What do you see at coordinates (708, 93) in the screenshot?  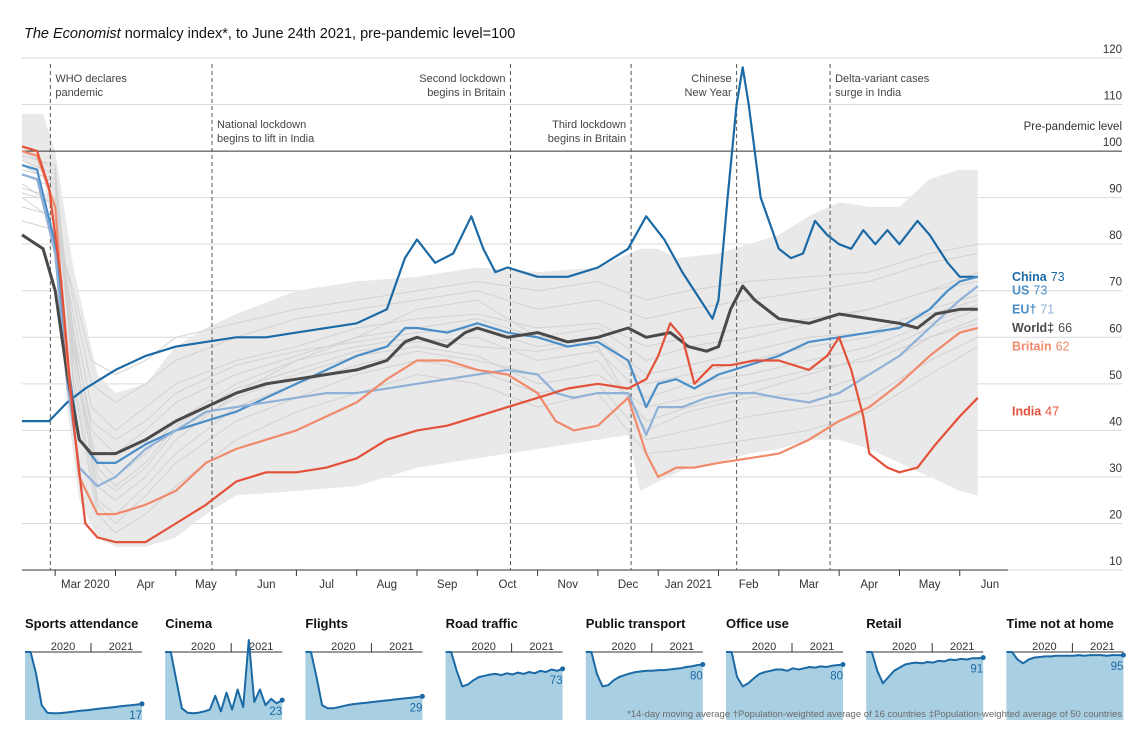 I see `event-annotation: New Year` at bounding box center [708, 93].